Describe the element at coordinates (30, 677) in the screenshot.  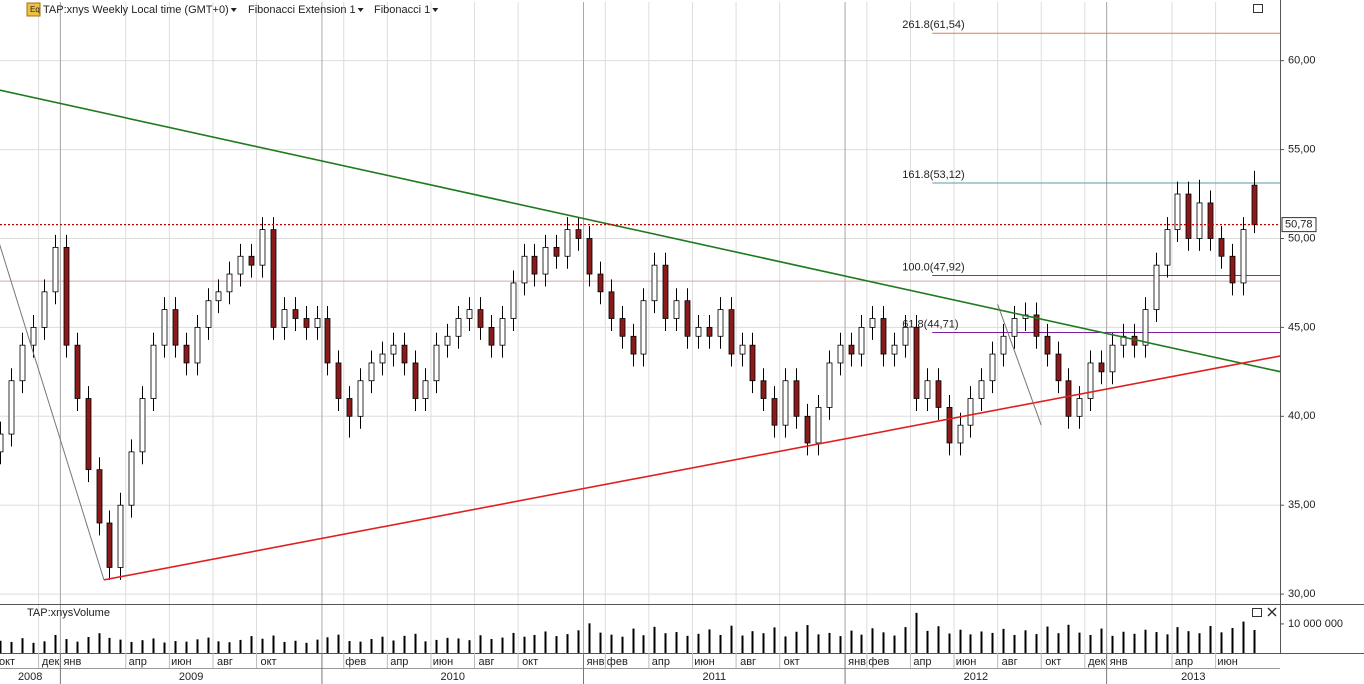
I see `year-label: 2008` at that location.